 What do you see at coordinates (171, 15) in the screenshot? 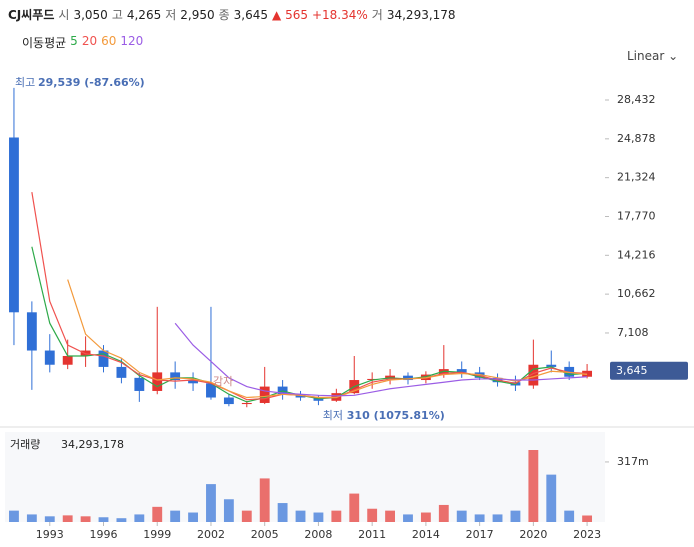
I see `low-label: 저` at bounding box center [171, 15].